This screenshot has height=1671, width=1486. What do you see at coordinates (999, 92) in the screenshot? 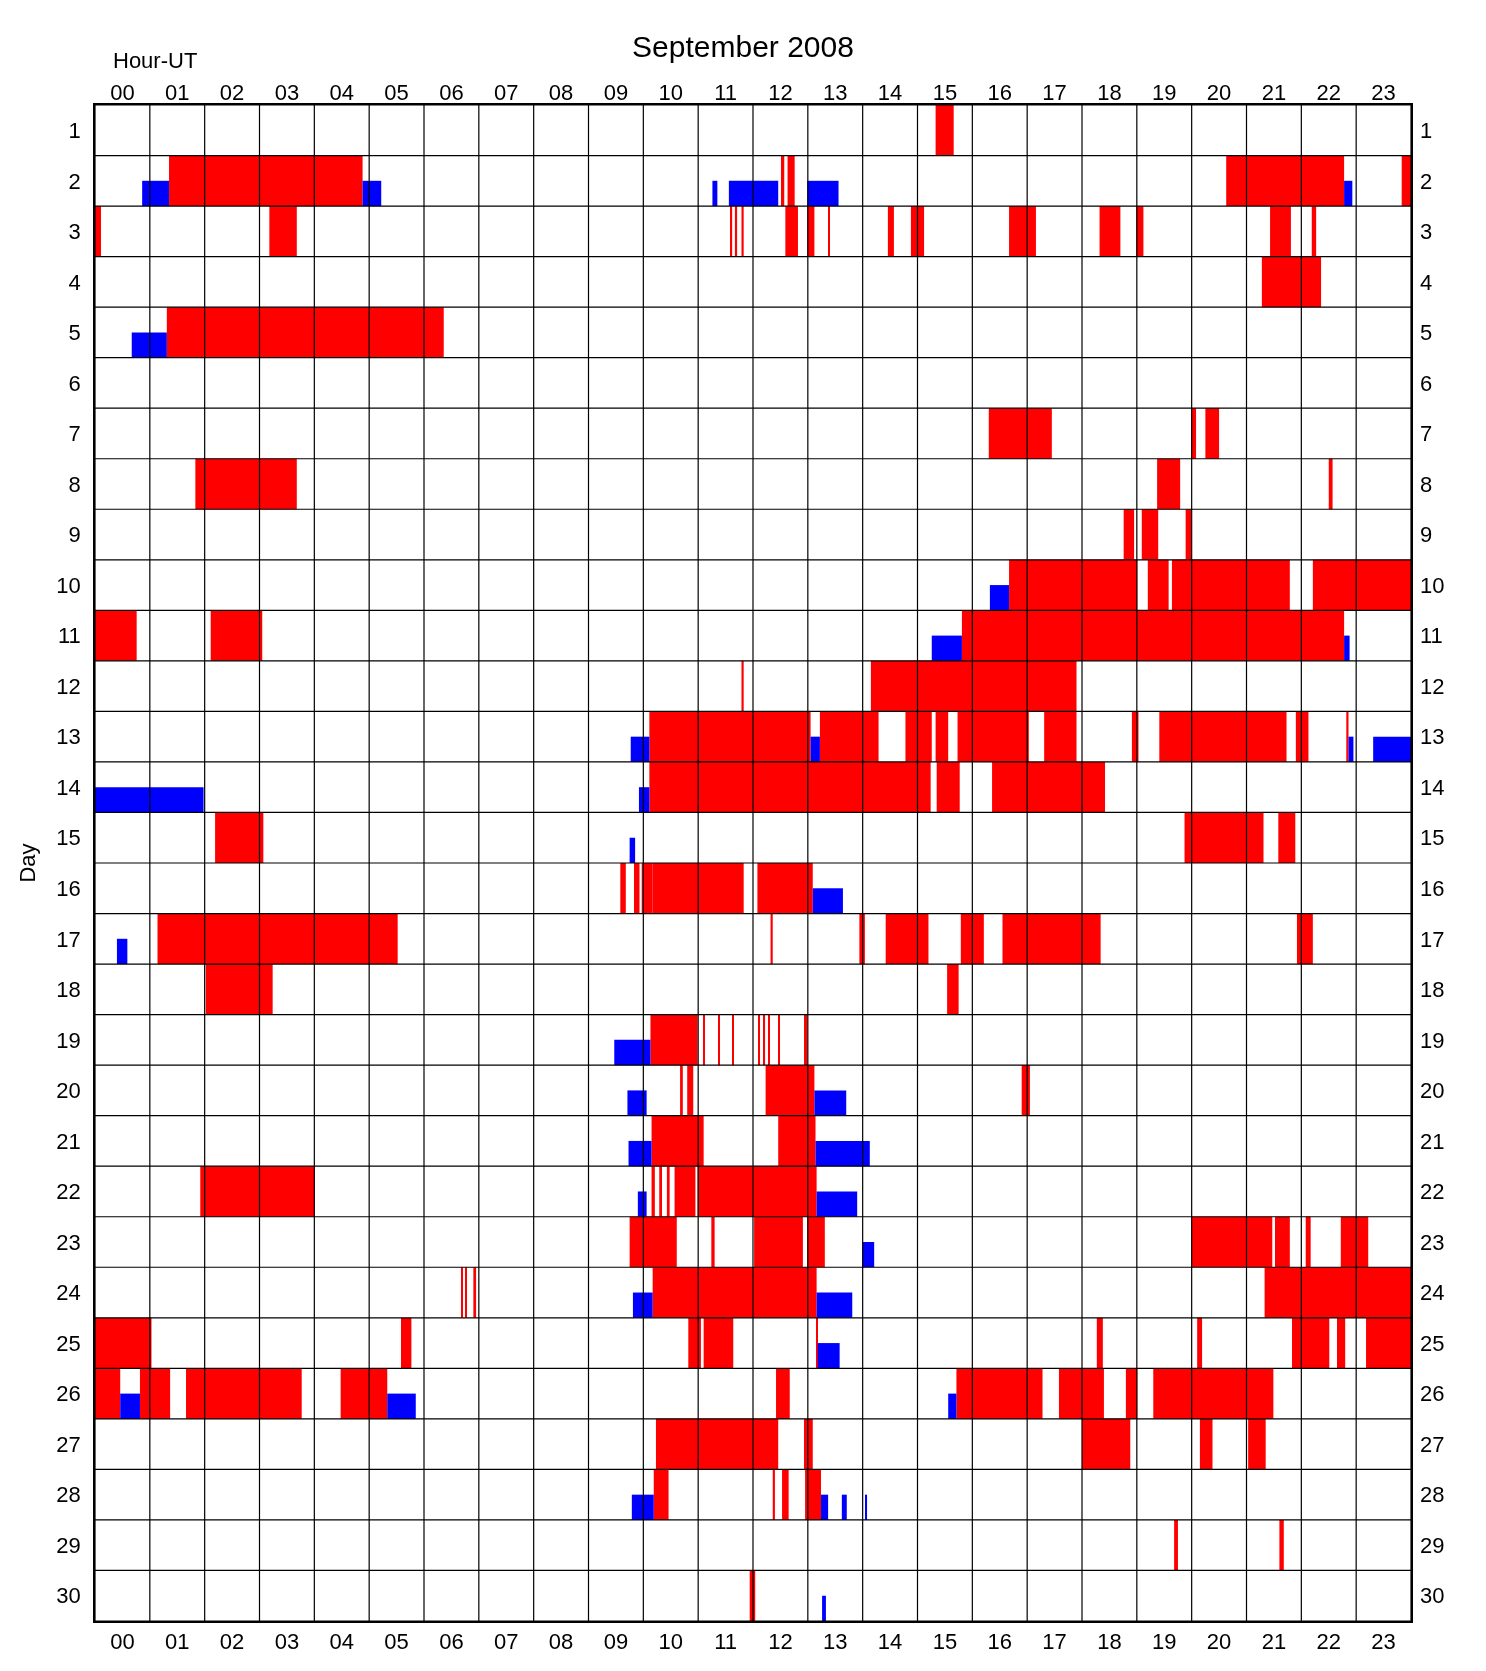
I see `x-tick-label: 16` at bounding box center [999, 92].